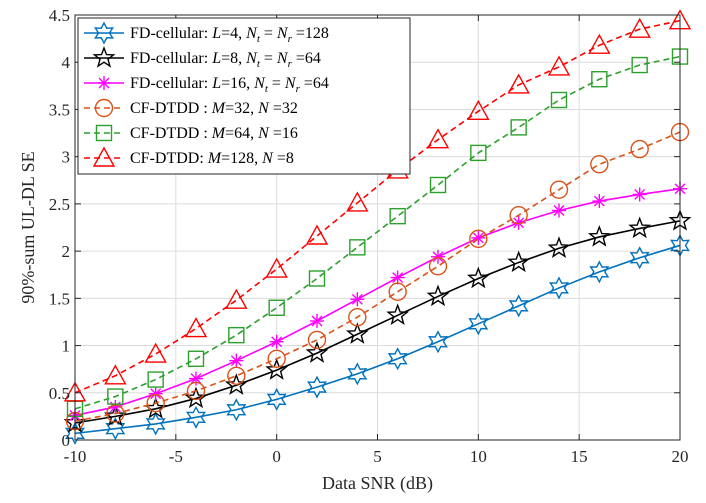  I want to click on legend-entry: FD-cellular: L=4, Nt = Nr =128, so click(206, 33).